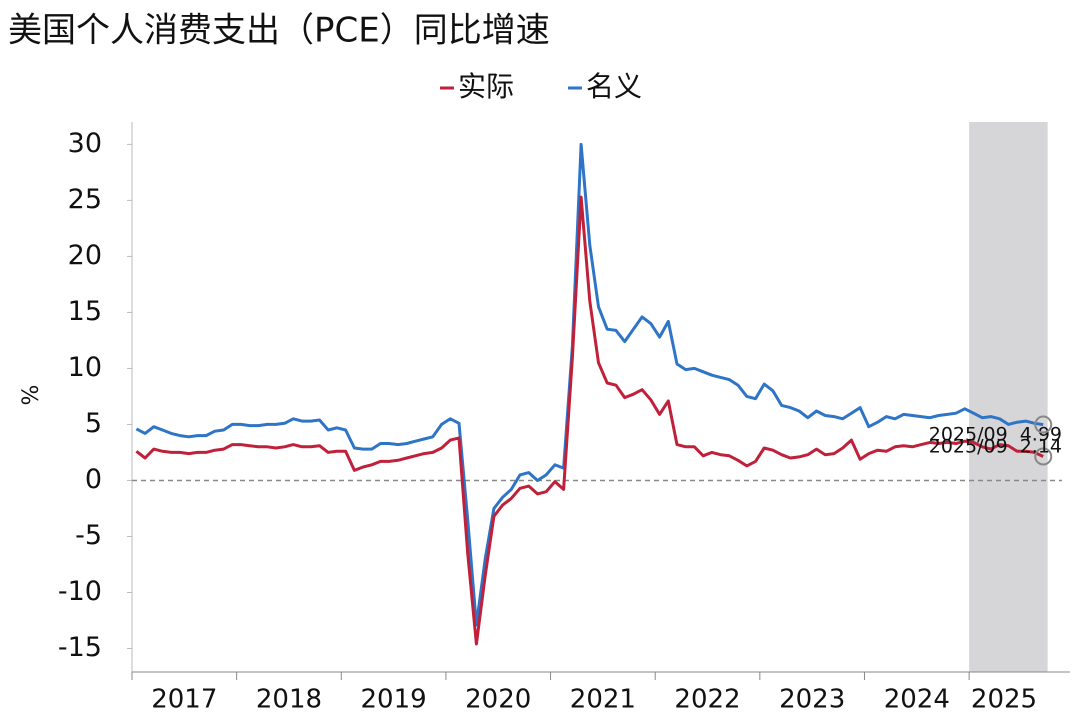 This screenshot has width=1080, height=719. Describe the element at coordinates (498, 700) in the screenshot. I see `x-tick-label: 2020` at that location.